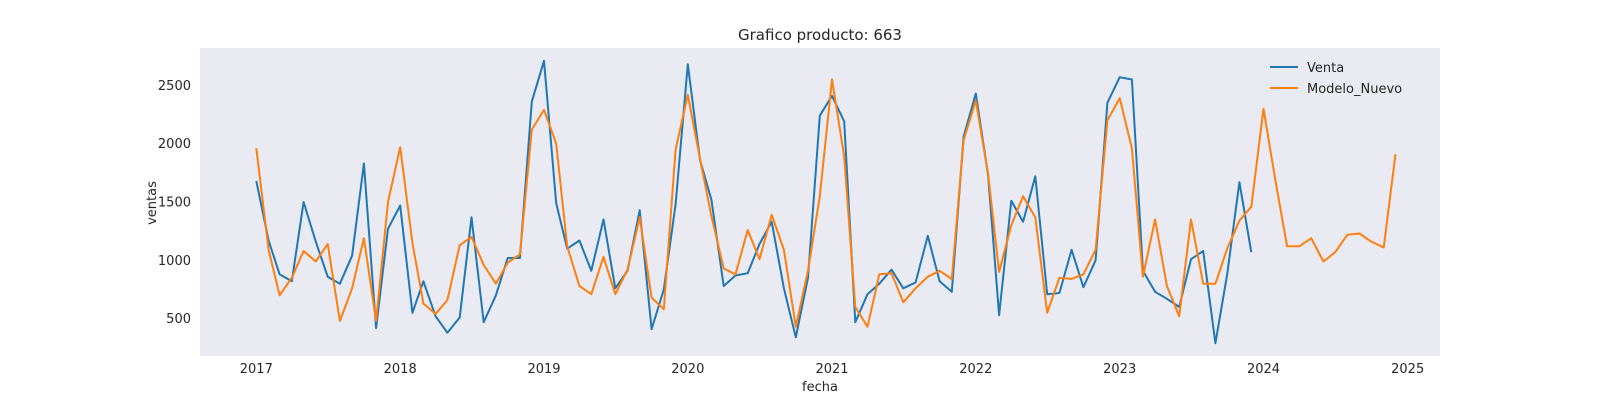 The image size is (1600, 404). What do you see at coordinates (1336, 79) in the screenshot?
I see `legend: Venta Modelo_Nuevo` at bounding box center [1336, 79].